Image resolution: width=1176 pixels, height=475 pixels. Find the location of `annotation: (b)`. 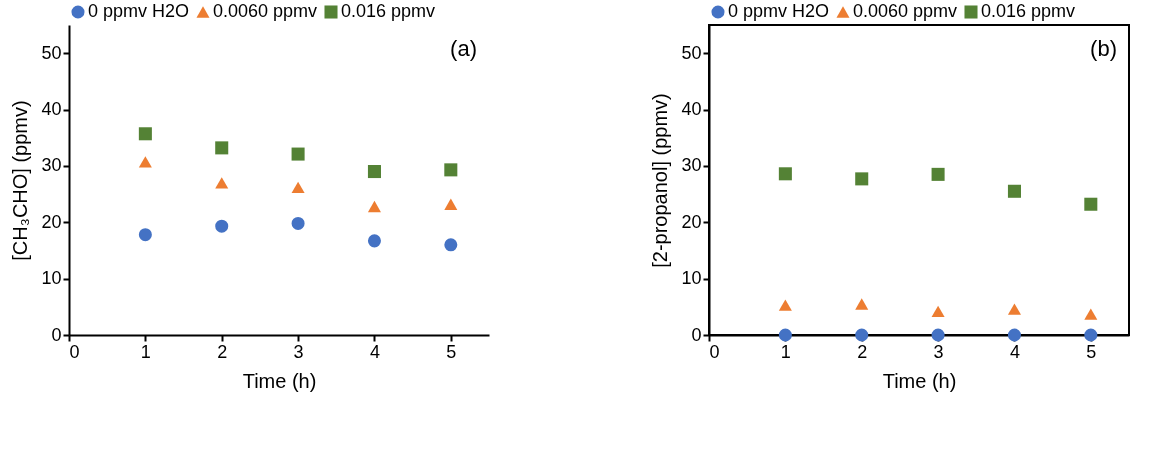

annotation: (b) is located at coordinates (1103, 48).